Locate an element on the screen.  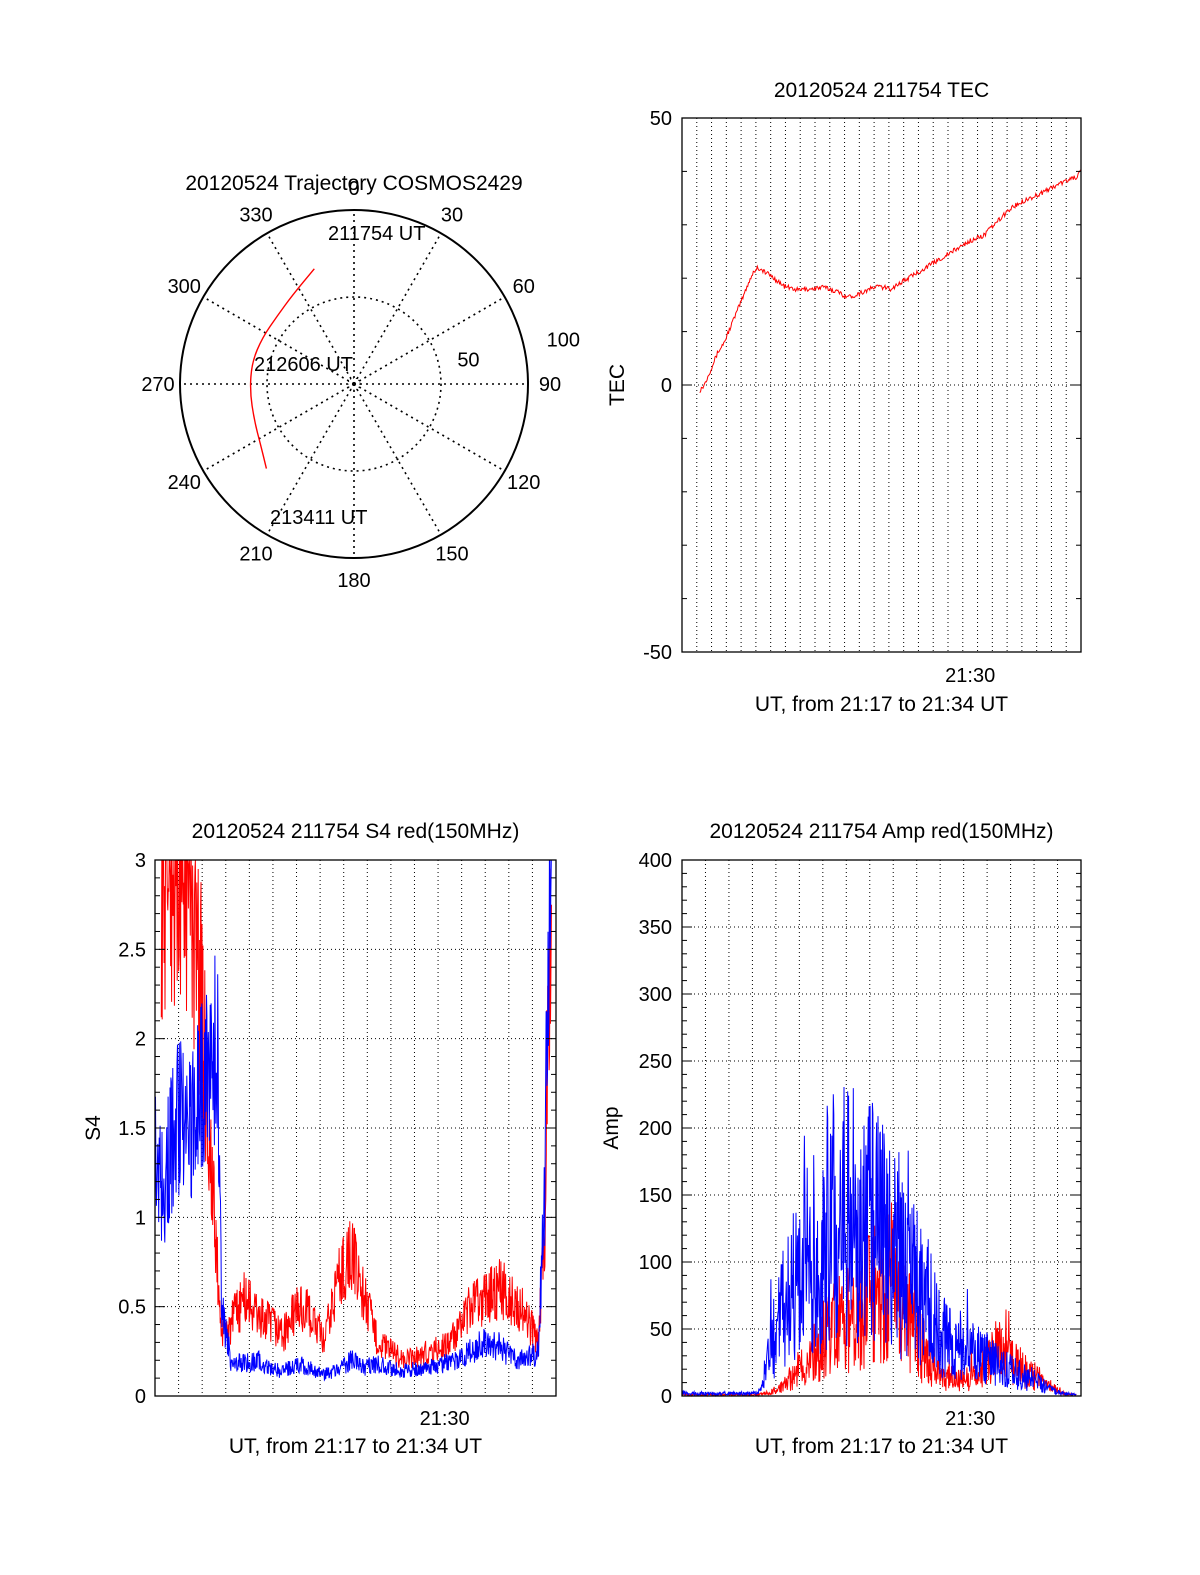
y-tick-label: 400 is located at coordinates (655, 861).